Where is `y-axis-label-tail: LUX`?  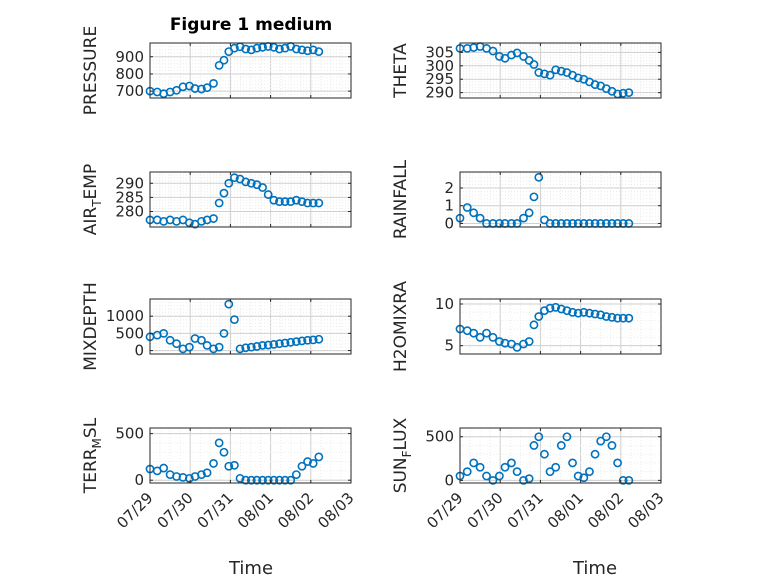
y-axis-label-tail: LUX is located at coordinates (401, 433).